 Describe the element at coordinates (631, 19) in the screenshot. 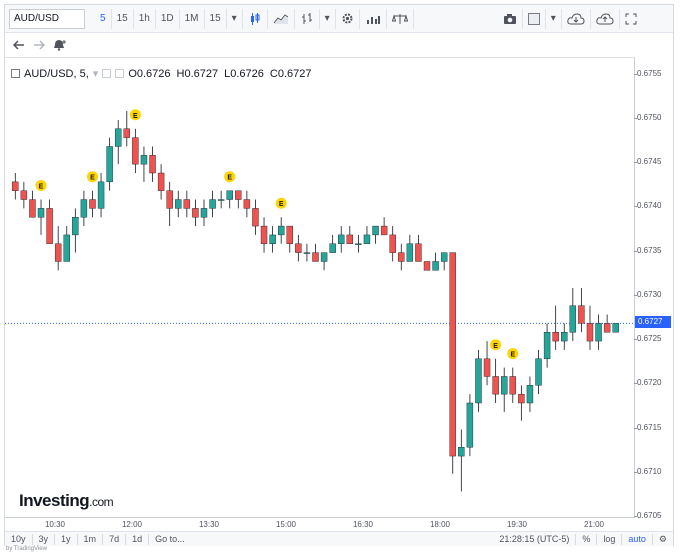

I see `fullscreen-icon` at that location.